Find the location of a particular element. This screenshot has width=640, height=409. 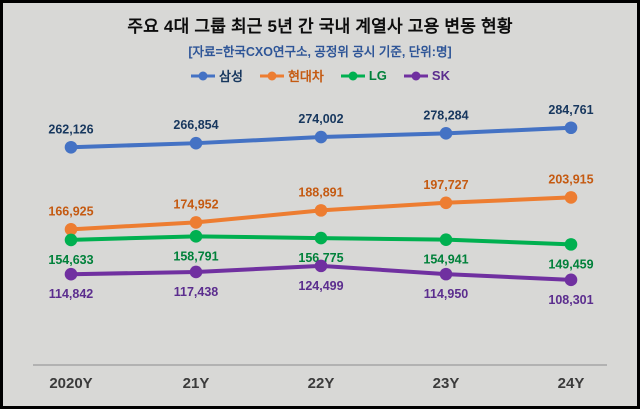

chart-title: 주요 4대 그룹 최근 5년 간 국내 계열사 고용 변동 현황 is located at coordinates (320, 26).